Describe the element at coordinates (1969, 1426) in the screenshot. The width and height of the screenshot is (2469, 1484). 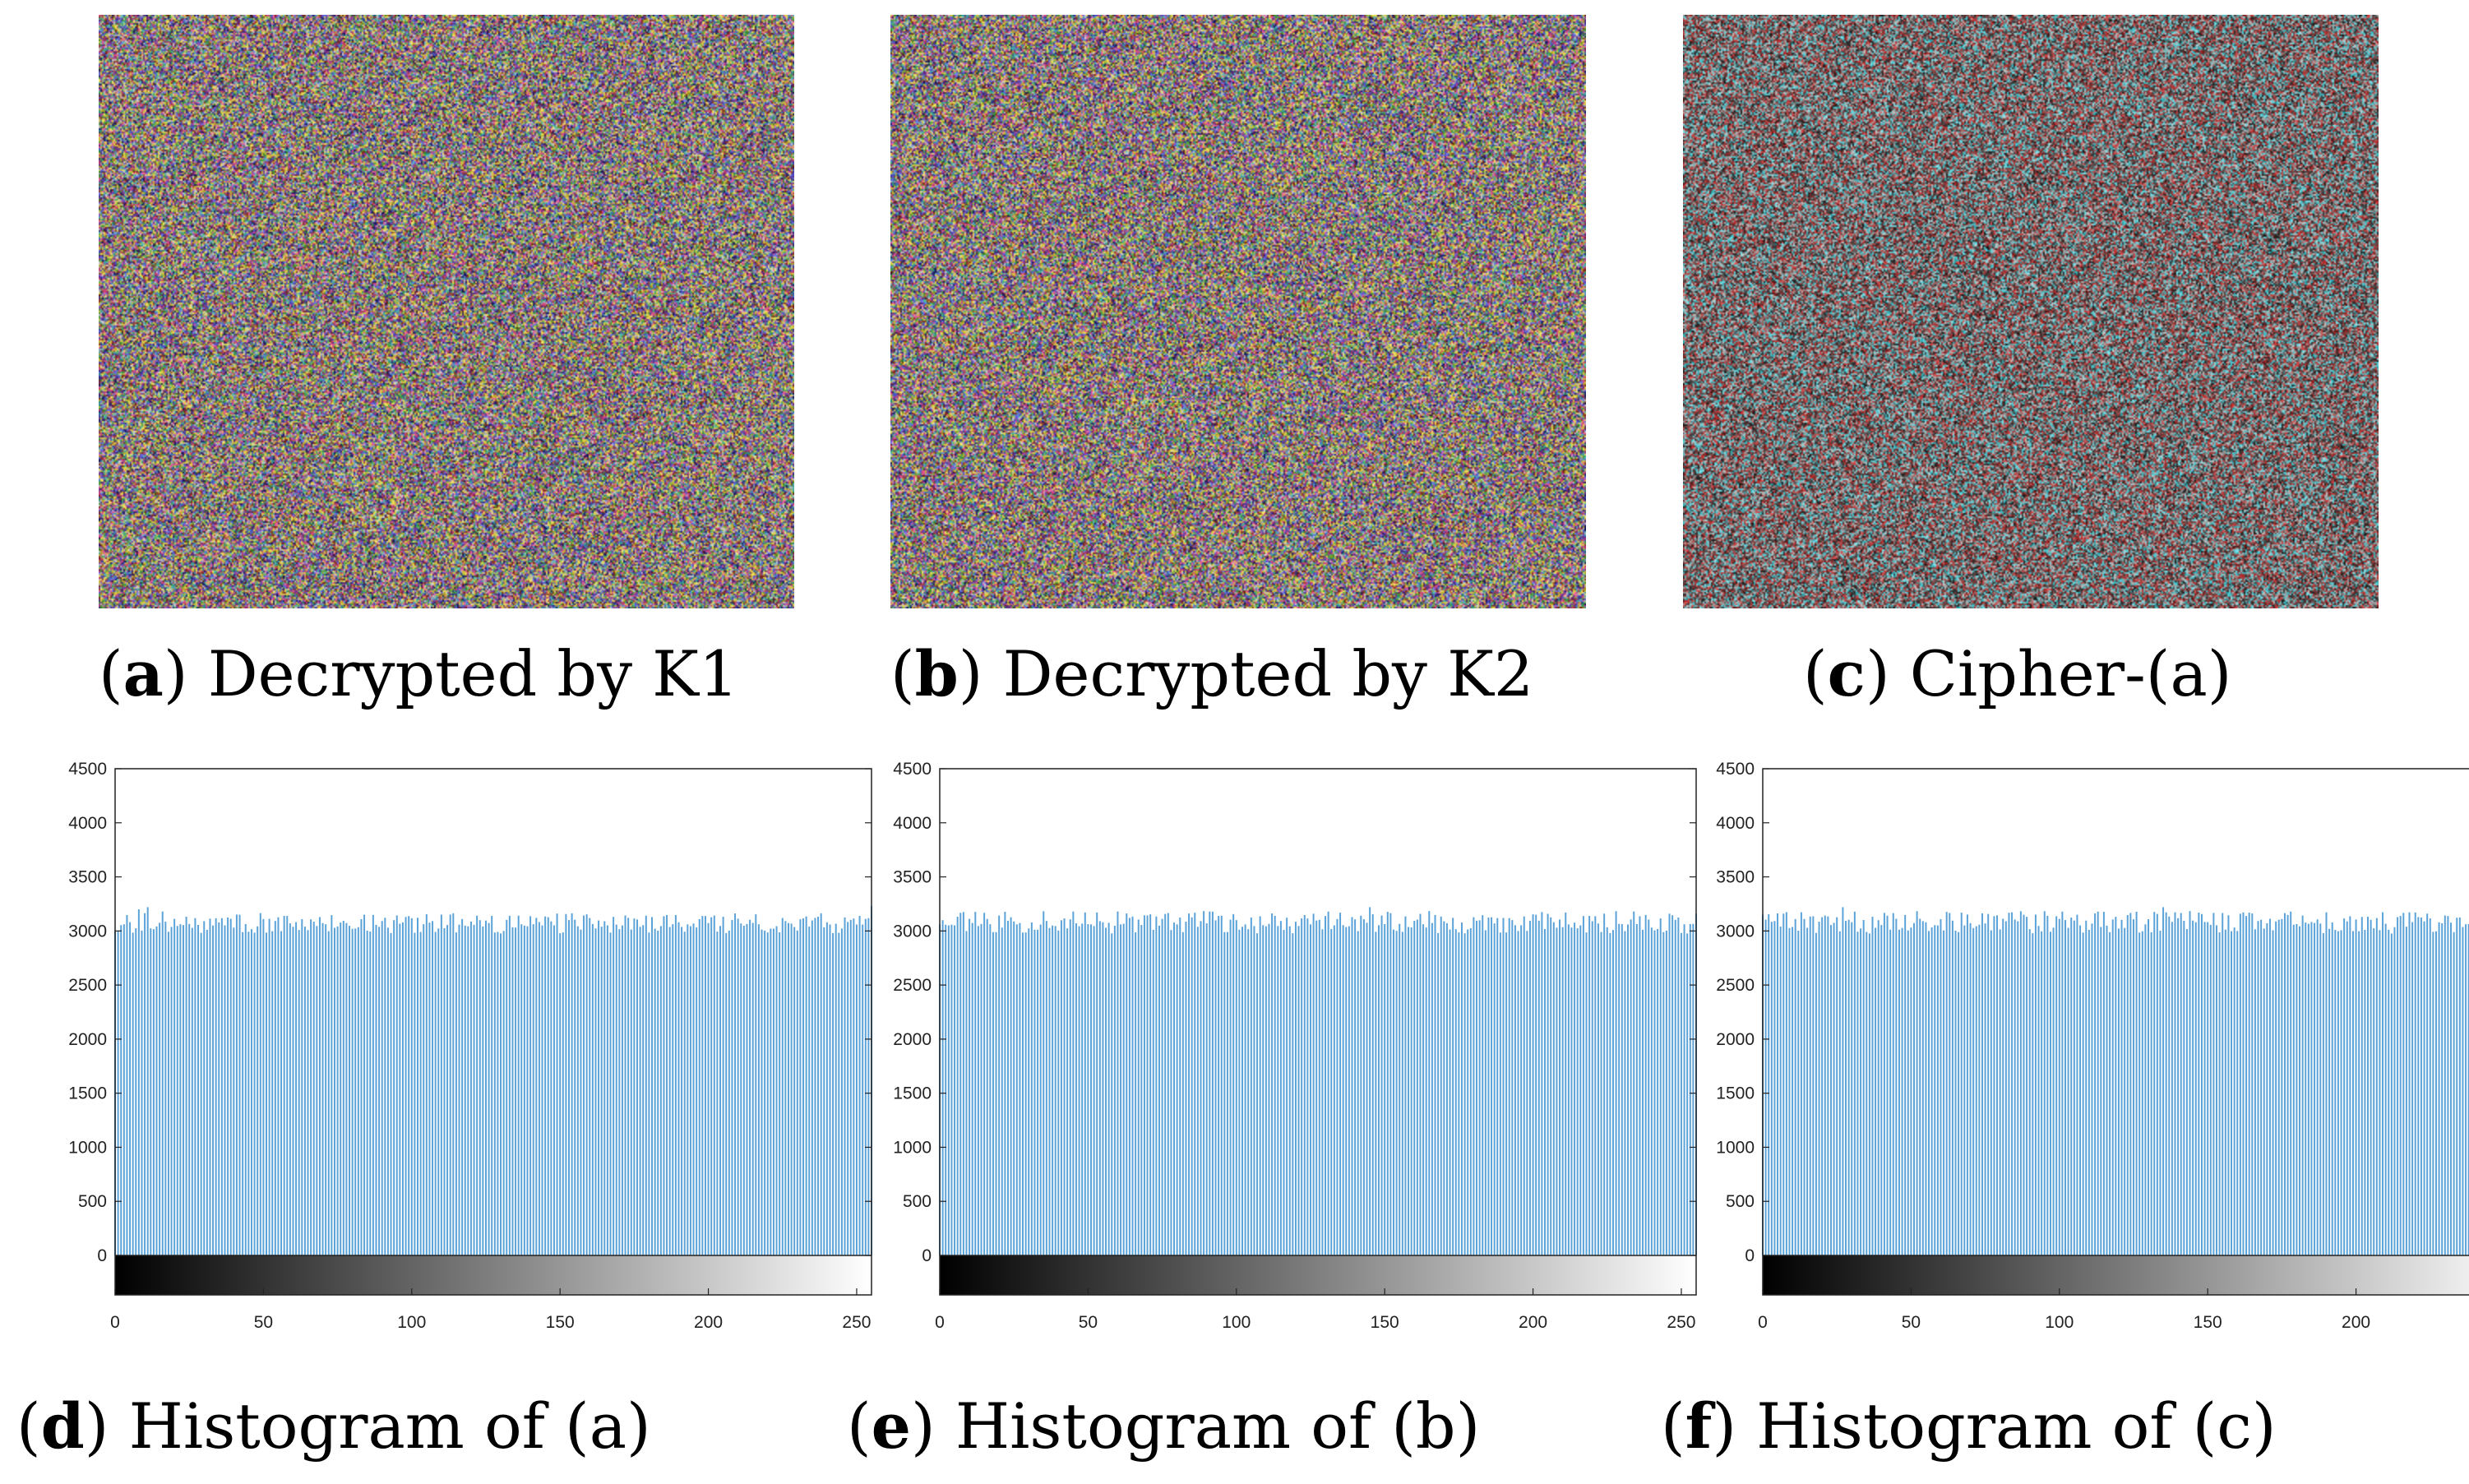
I see `caption-f: (f) Histogram of (c)` at that location.